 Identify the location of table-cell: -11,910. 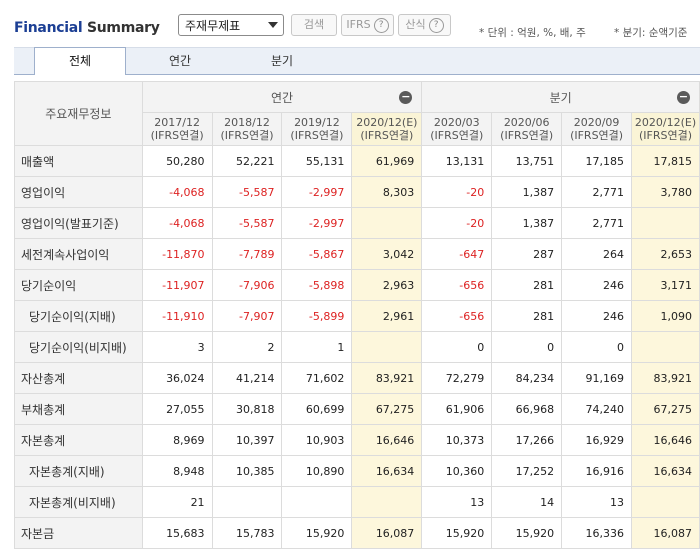
(177, 316).